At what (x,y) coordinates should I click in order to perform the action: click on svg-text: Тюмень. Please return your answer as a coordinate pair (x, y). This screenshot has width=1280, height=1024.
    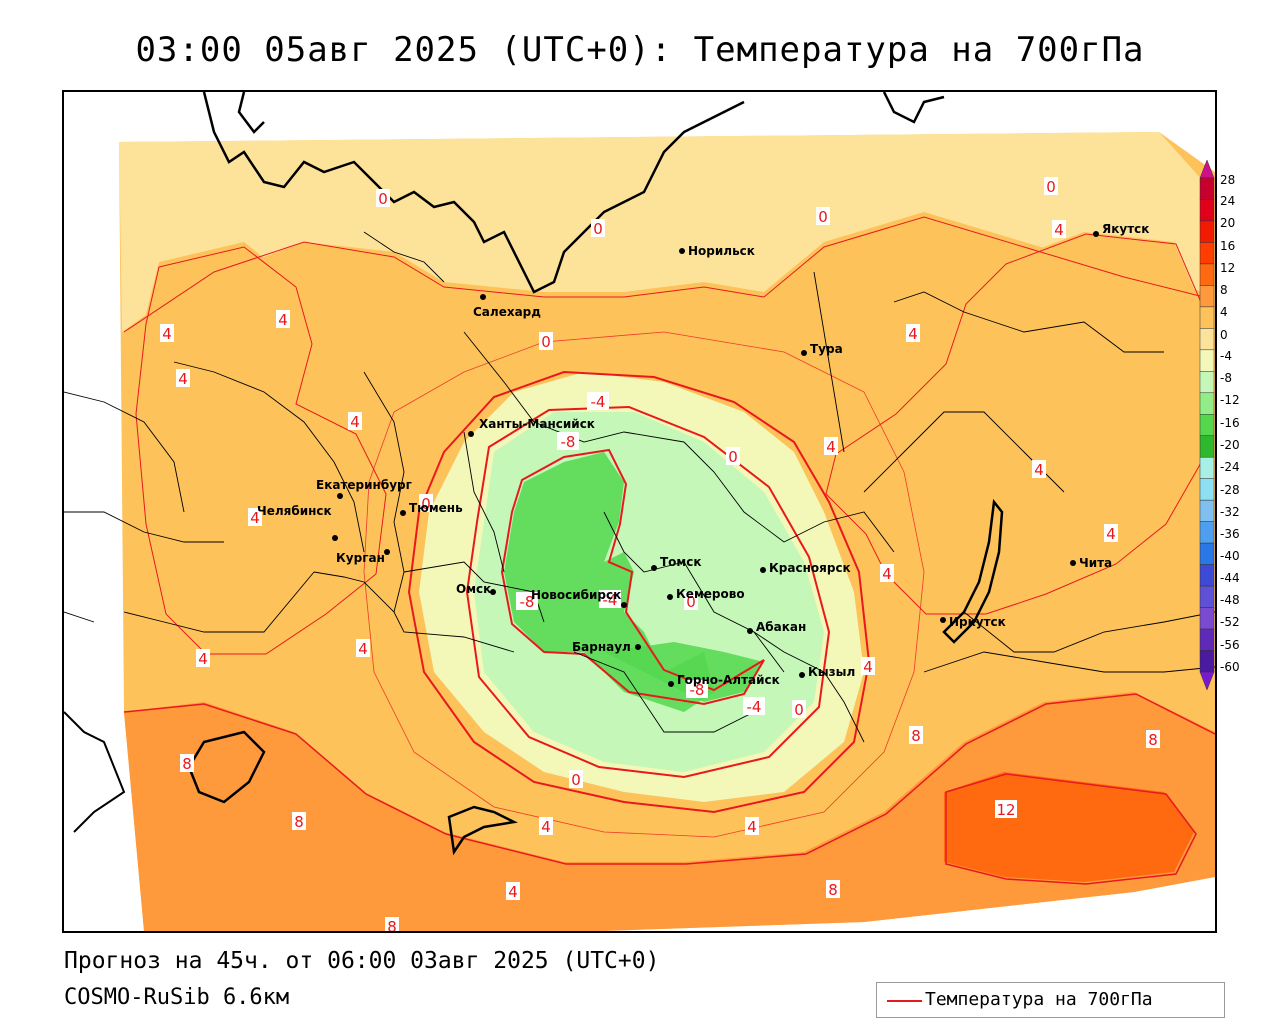
    Looking at the image, I should click on (436, 508).